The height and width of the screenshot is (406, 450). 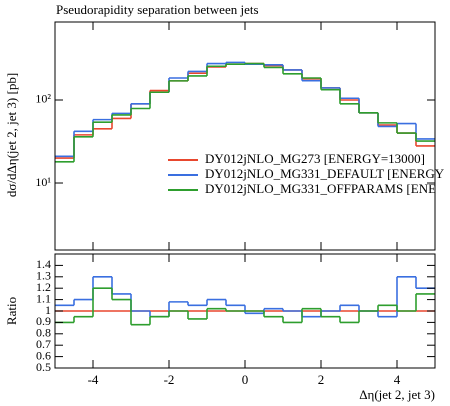 I want to click on legend-label: DY012jNLO_MG331_DEFAULT [ENERGY, so click(x=325, y=173).